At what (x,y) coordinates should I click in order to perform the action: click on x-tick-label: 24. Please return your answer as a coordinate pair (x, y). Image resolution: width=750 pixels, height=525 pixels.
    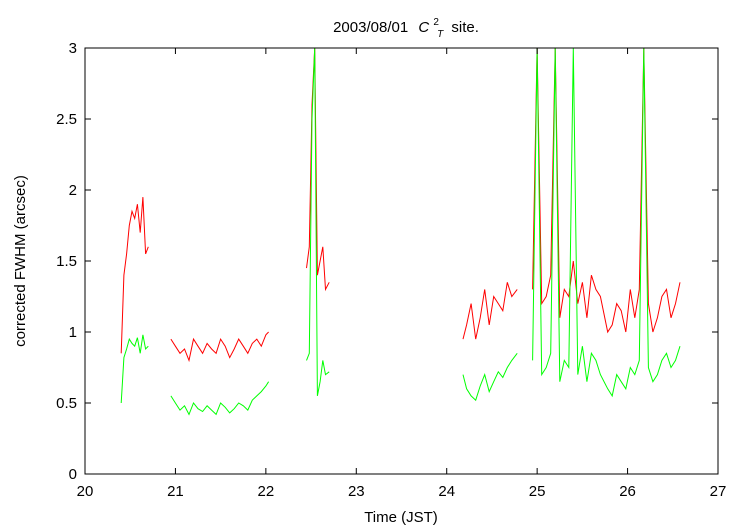
    Looking at the image, I should click on (446, 491).